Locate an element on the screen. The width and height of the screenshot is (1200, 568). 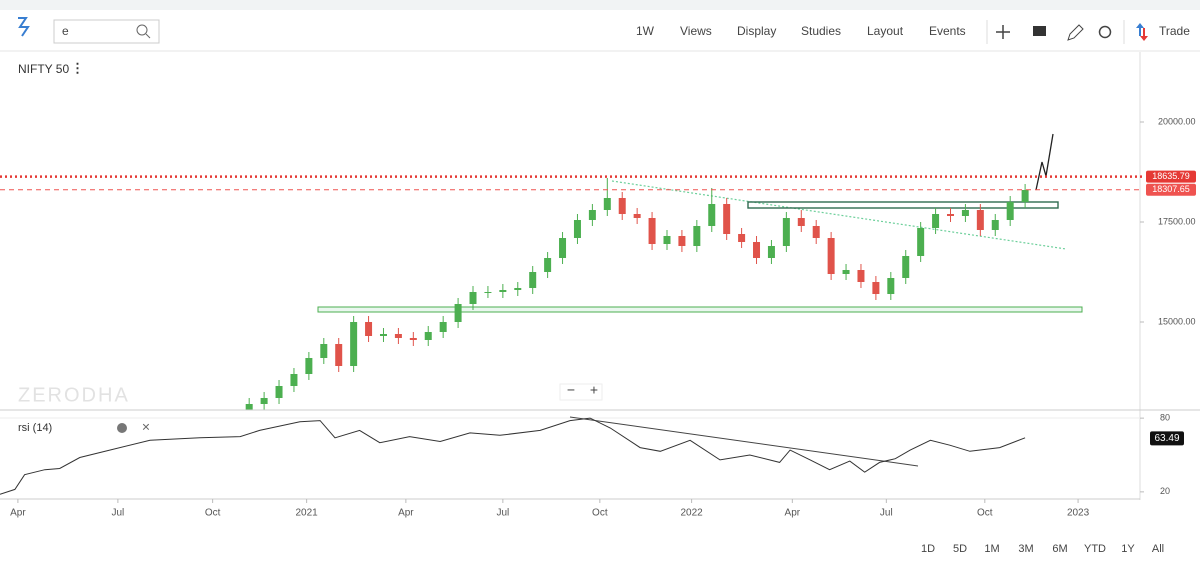
search-box is located at coordinates (106, 31).